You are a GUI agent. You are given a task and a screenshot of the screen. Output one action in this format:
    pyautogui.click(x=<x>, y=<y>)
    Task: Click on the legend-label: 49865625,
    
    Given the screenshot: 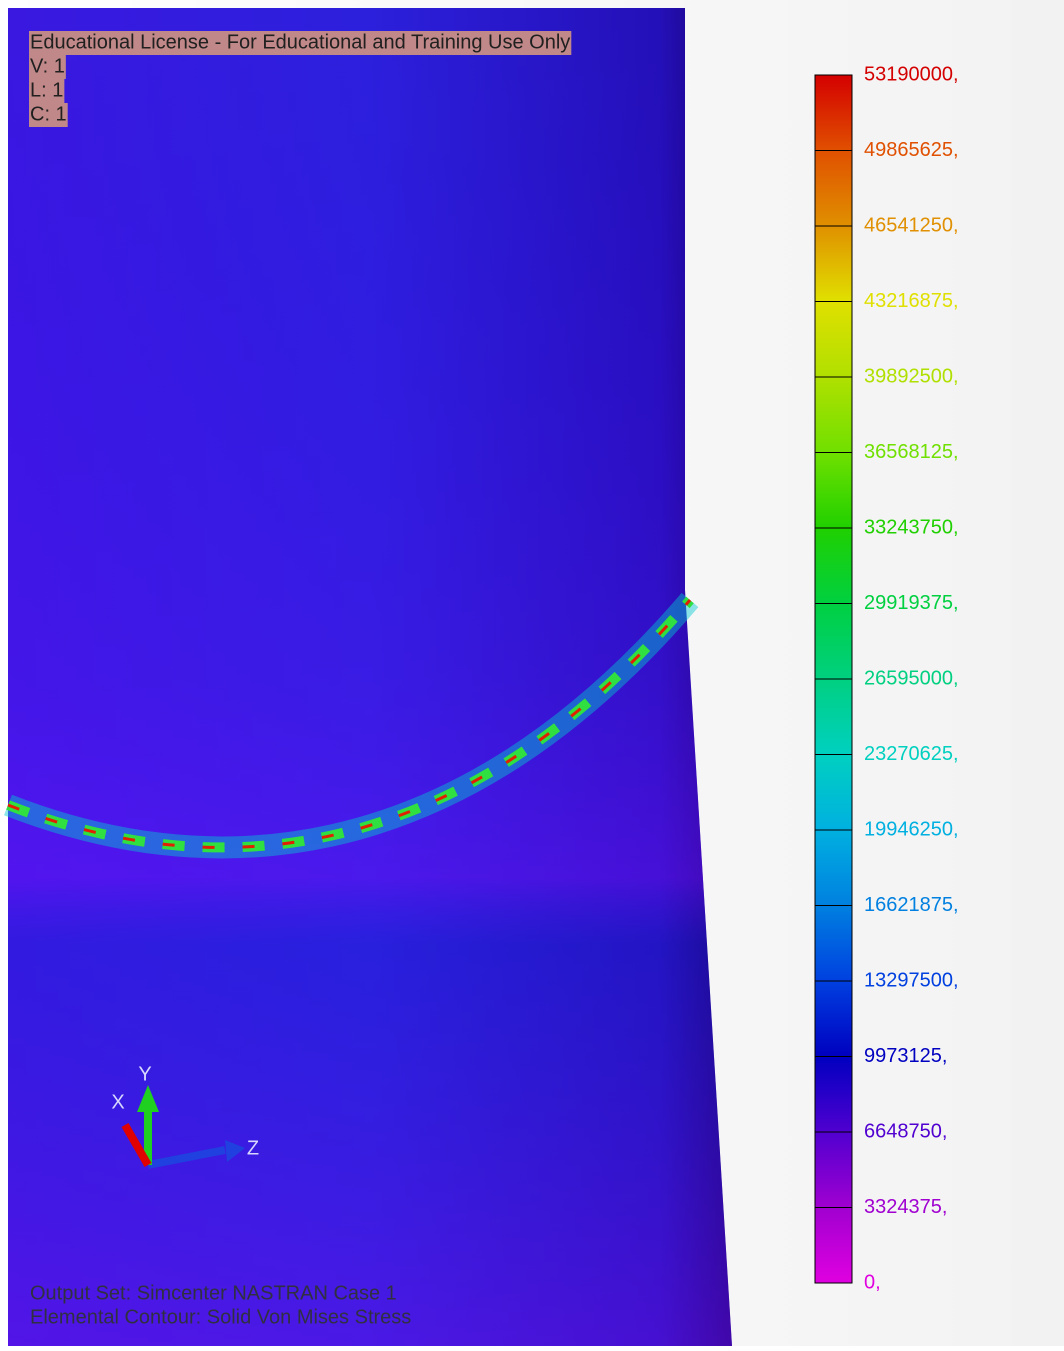 What is the action you would take?
    pyautogui.click(x=911, y=150)
    